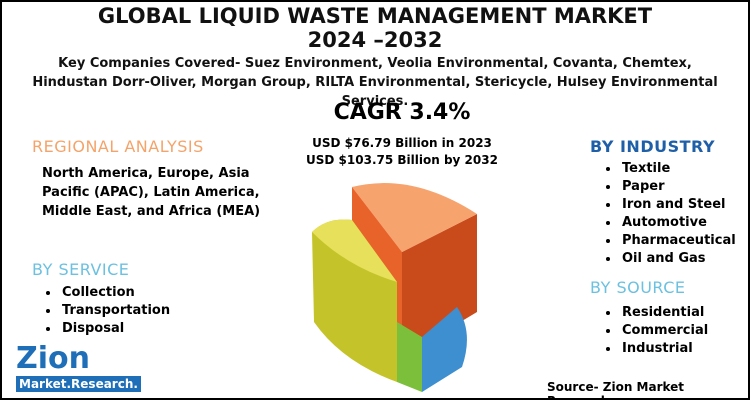 The width and height of the screenshot is (750, 400). I want to click on list-item: Residential, so click(664, 313).